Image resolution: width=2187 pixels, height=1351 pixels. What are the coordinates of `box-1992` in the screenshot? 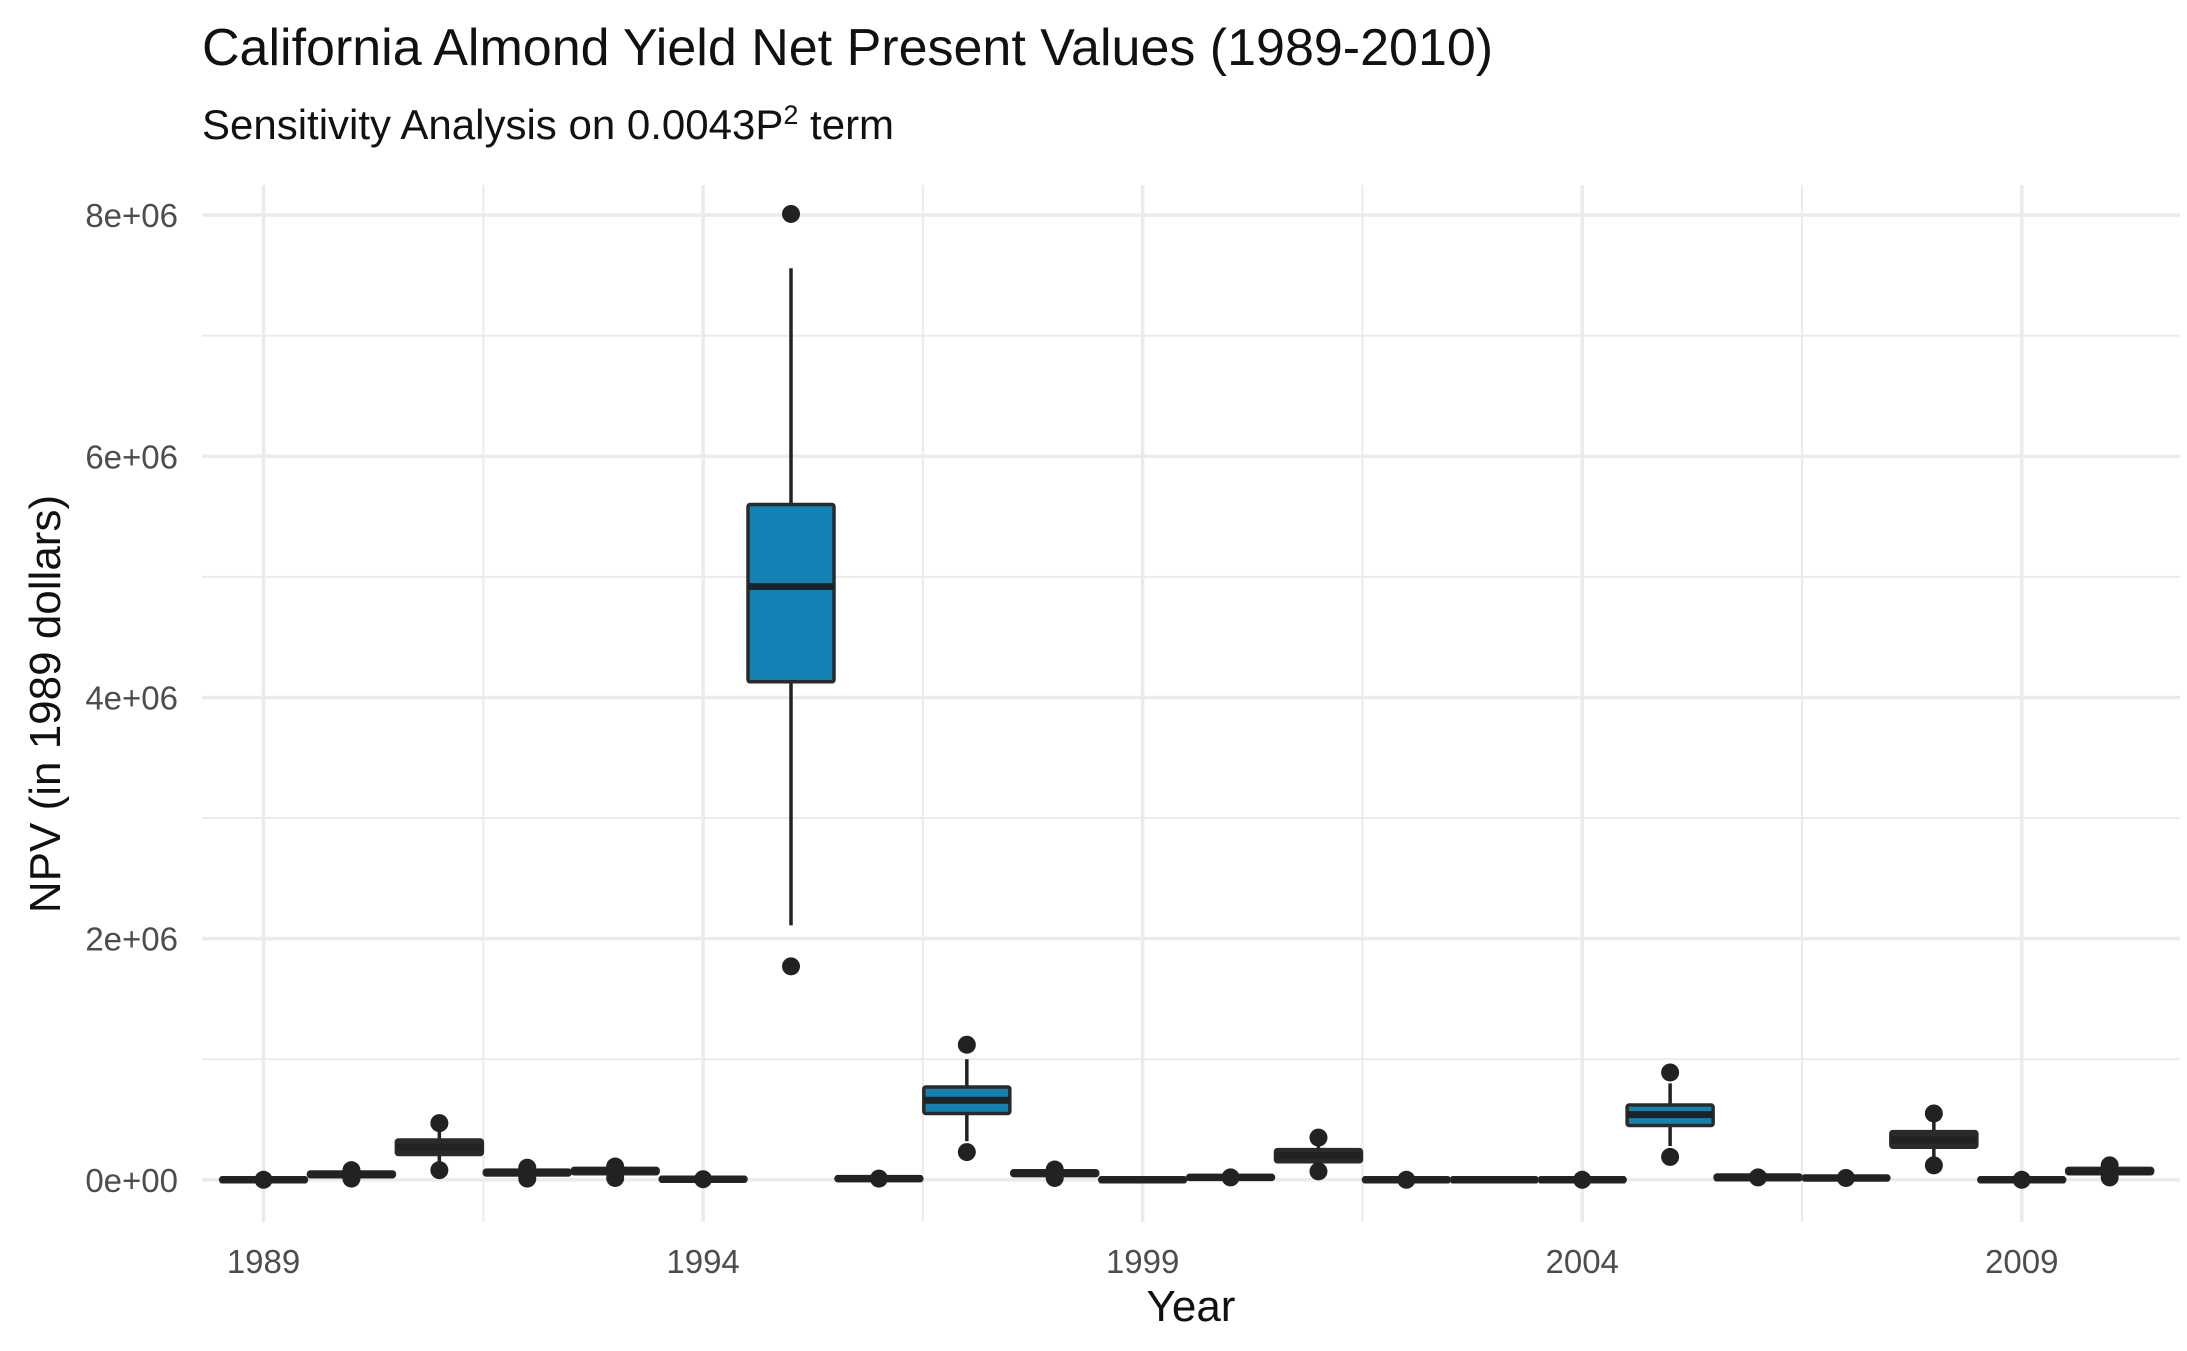 It's located at (527, 1173).